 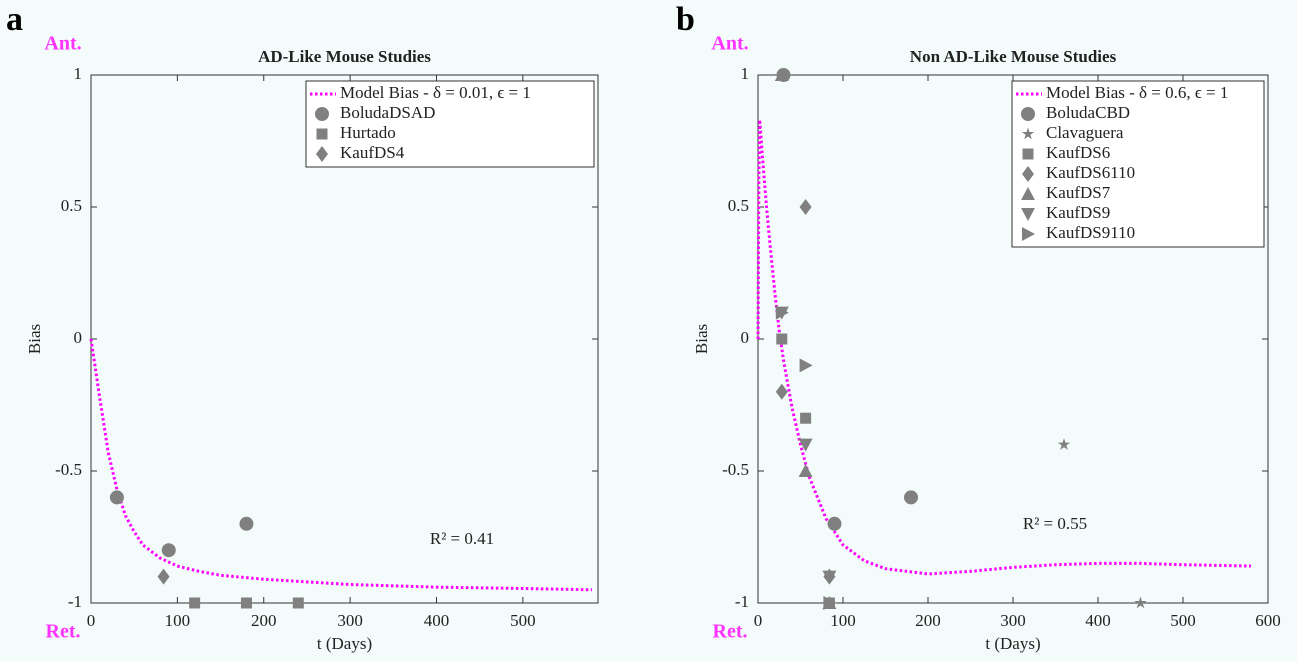 I want to click on legend-label: BoludaCBD, so click(x=1088, y=112).